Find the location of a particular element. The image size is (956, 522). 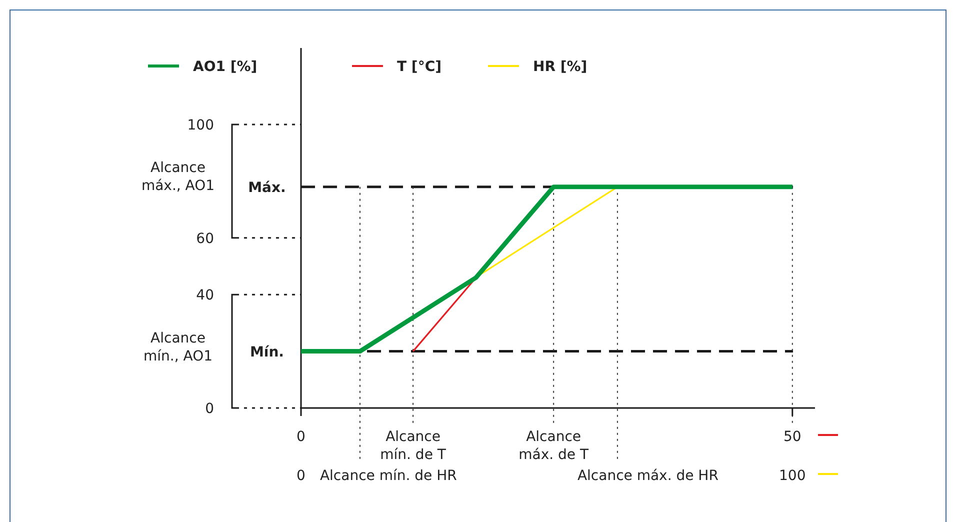

legend-label: T [°C] is located at coordinates (419, 67).